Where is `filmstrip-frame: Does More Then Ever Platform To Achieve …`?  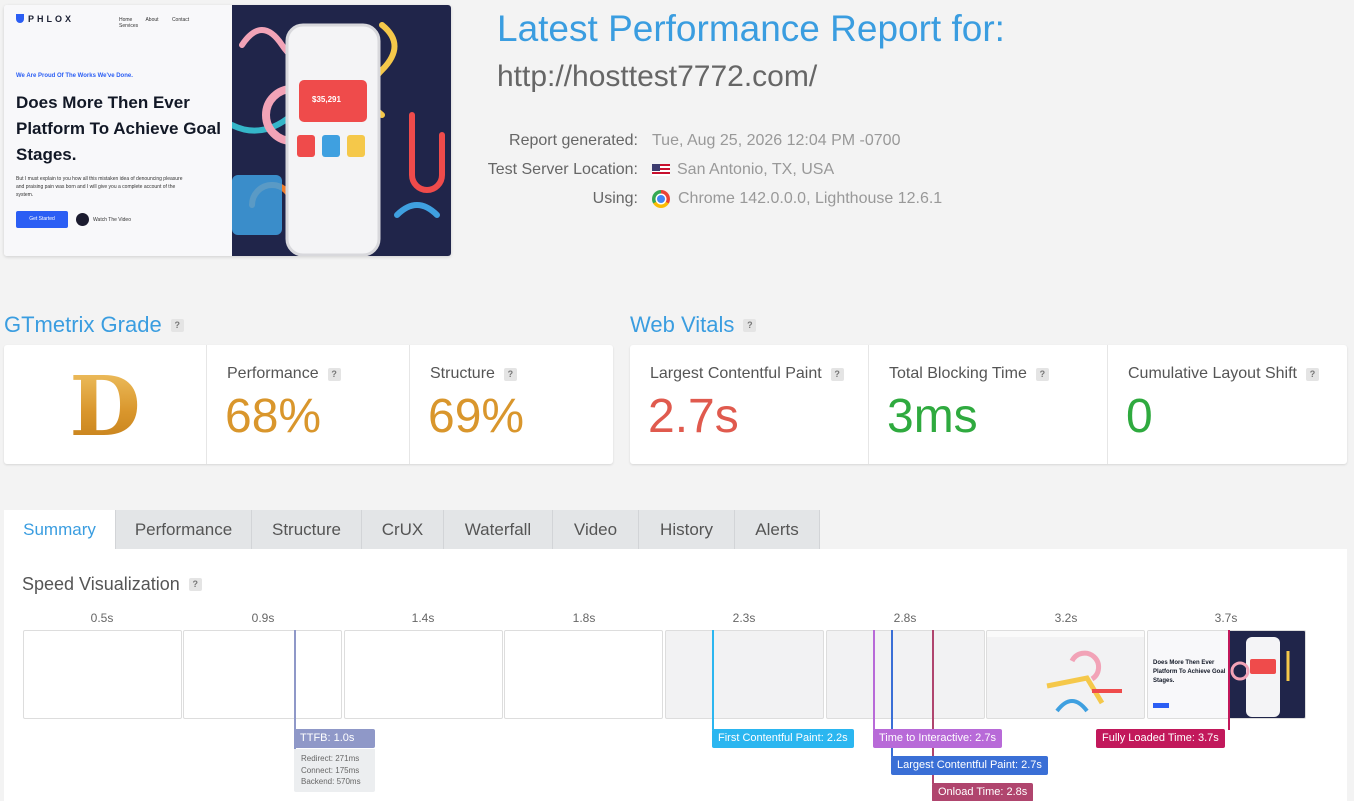
filmstrip-frame: Does More Then Ever Platform To Achieve … is located at coordinates (1226, 674).